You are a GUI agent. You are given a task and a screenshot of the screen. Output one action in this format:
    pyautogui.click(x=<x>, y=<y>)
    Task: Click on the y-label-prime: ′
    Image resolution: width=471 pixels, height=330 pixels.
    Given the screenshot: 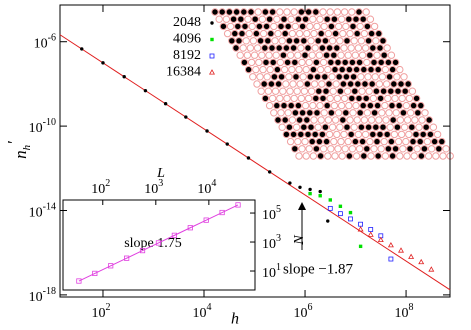 What is the action you would take?
    pyautogui.click(x=13, y=143)
    